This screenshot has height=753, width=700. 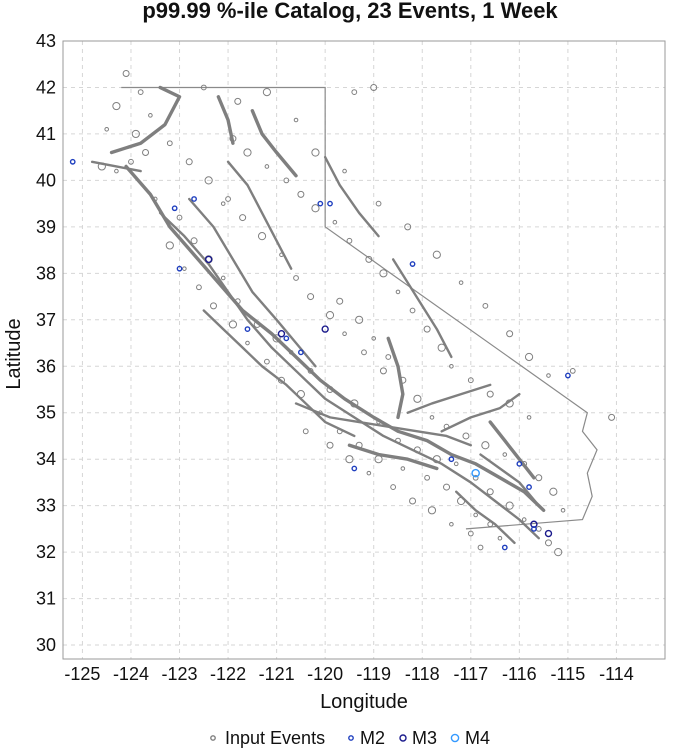 What do you see at coordinates (46, 552) in the screenshot?
I see `y-tick-label: 32` at bounding box center [46, 552].